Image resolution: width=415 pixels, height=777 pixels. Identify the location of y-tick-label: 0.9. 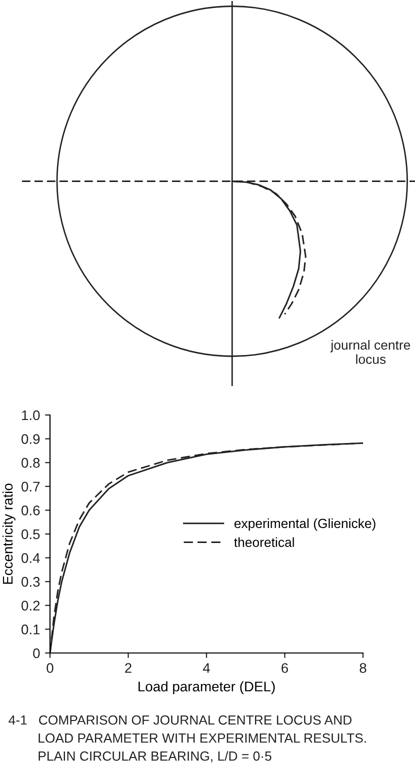
(31, 439).